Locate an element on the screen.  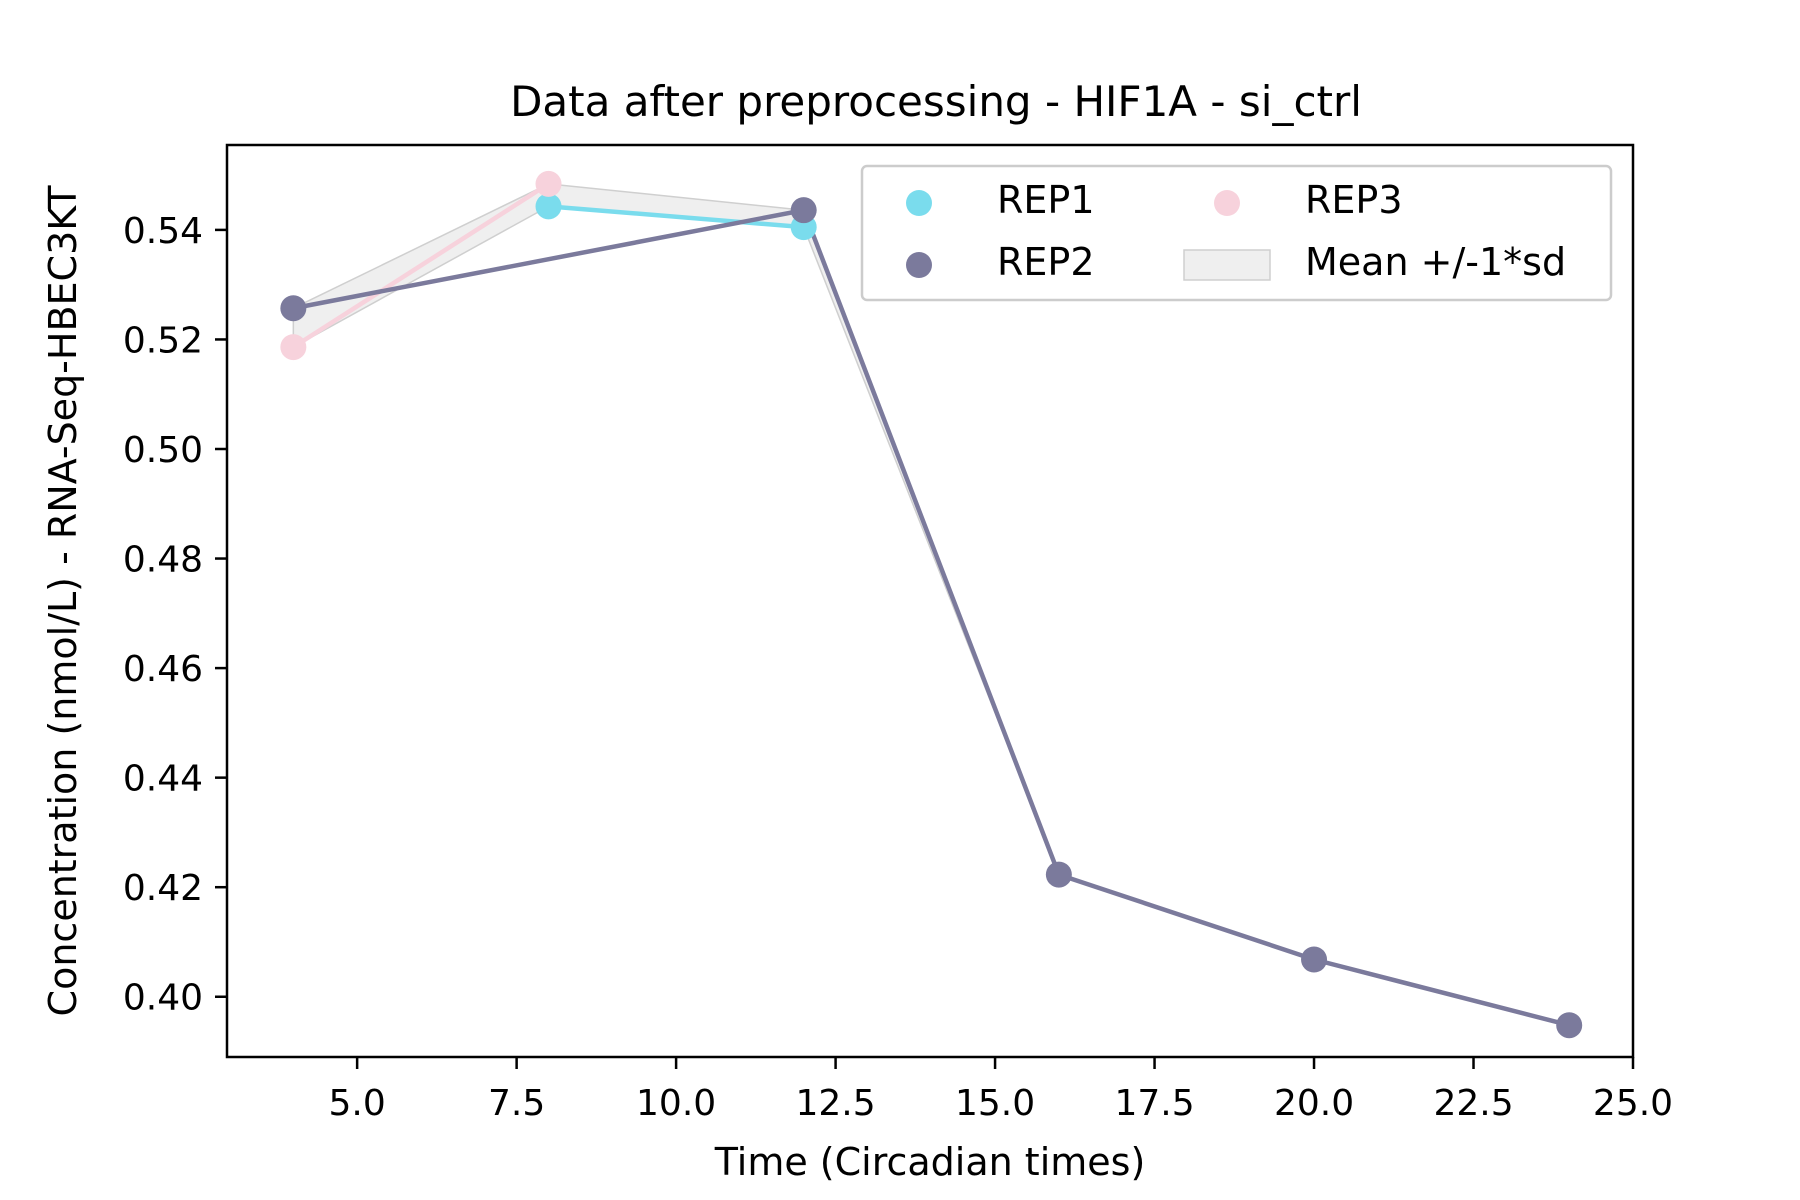
legend-label-mean-1-sd: Mean +/-1*sd is located at coordinates (1435, 262).